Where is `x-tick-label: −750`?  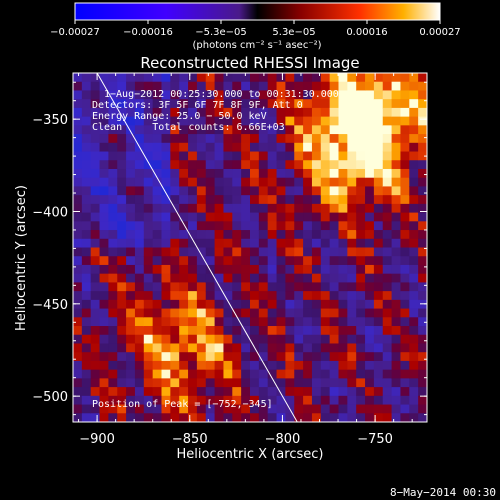
x-tick-label: −750 is located at coordinates (375, 439).